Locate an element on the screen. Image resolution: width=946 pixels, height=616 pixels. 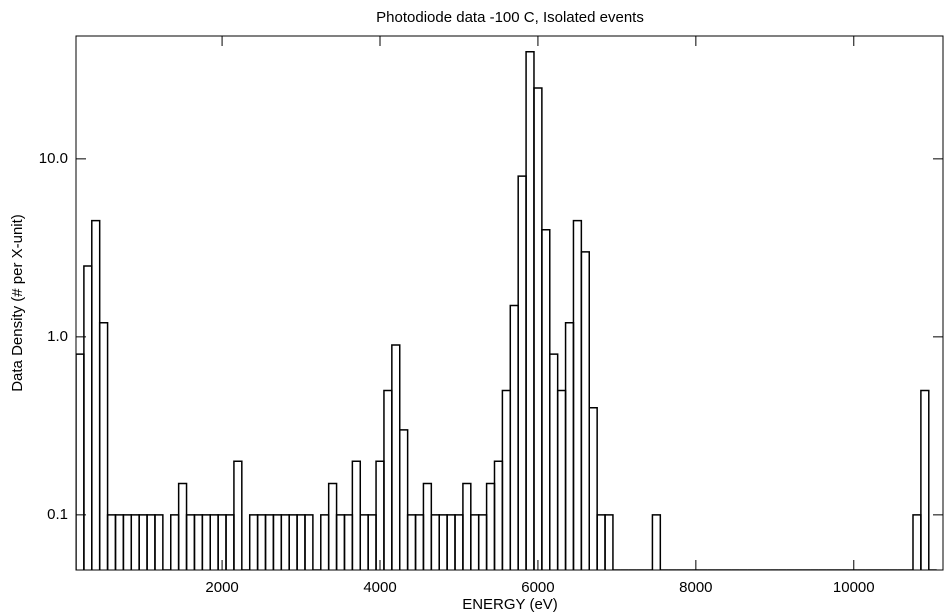
x-tick-label: 2000 is located at coordinates (221, 587).